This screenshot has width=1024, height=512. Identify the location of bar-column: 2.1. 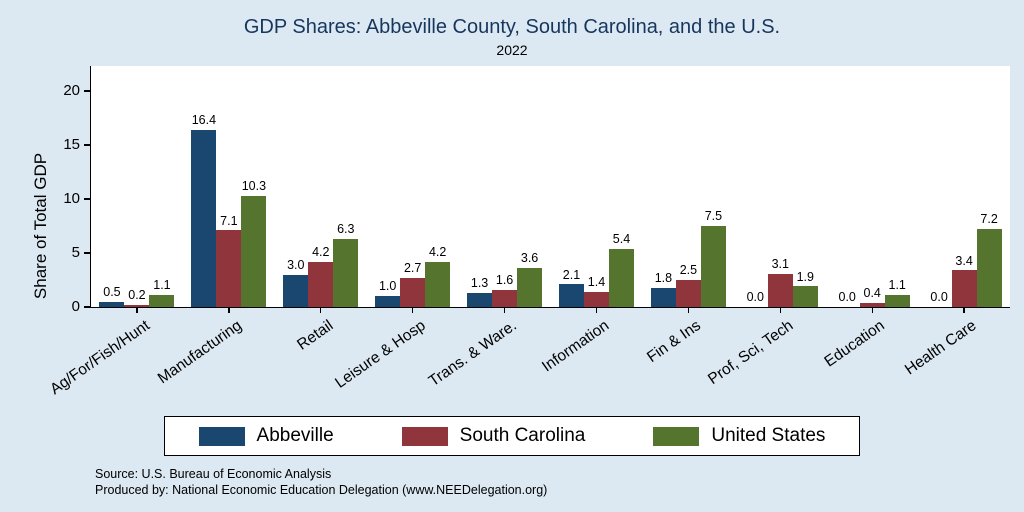
(571, 287).